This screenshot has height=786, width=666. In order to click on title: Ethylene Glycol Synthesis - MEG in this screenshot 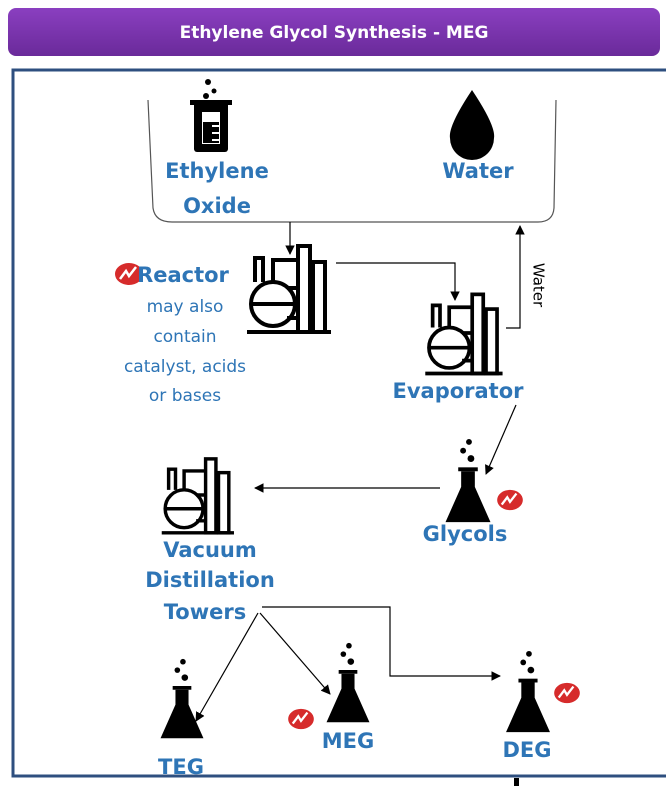, I will do `click(334, 33)`.